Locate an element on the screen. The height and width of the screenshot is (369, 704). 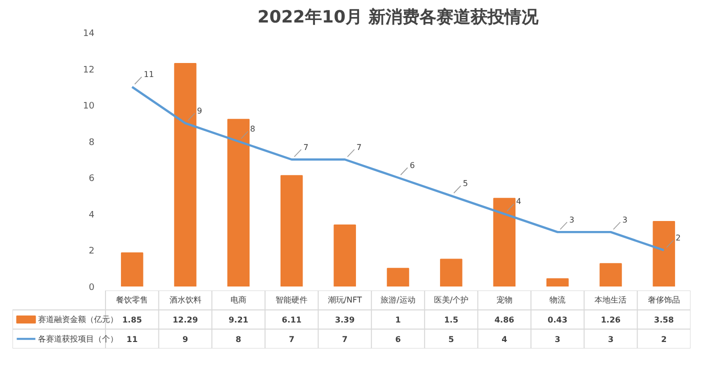
data-label: 1.26 is located at coordinates (611, 320).